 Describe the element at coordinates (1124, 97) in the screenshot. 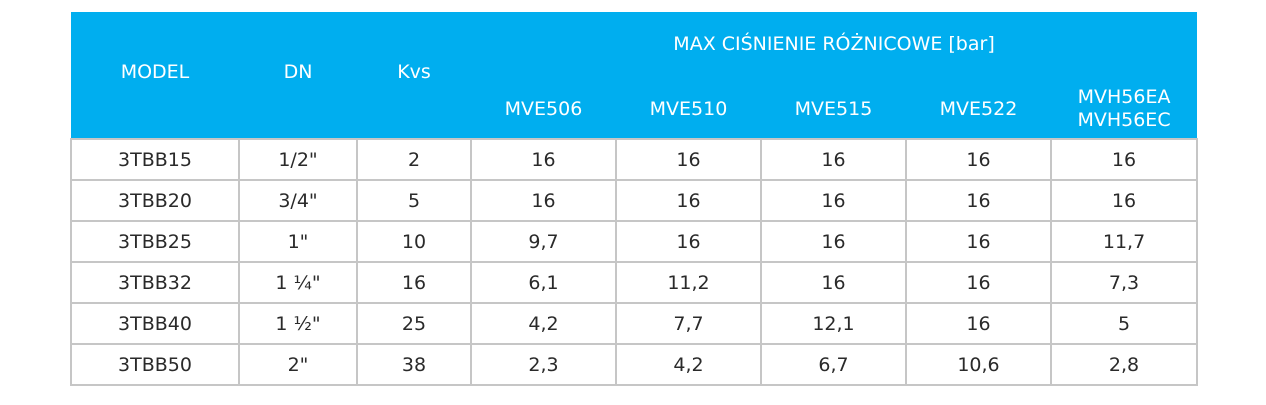

I see `header-mvh56ea: MVH56EA` at that location.